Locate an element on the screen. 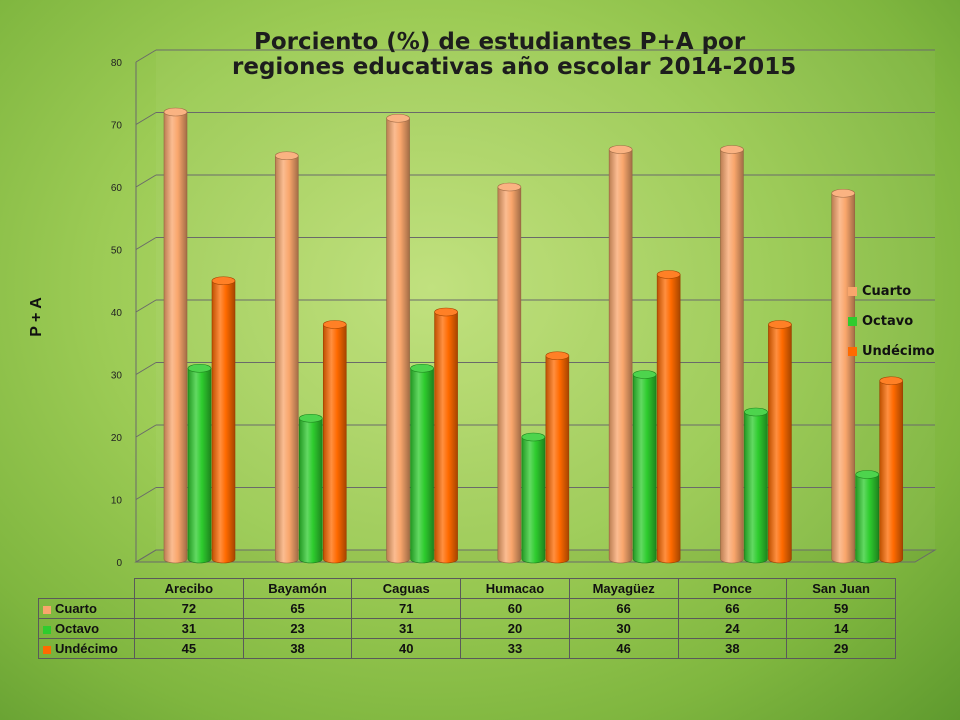  legend: Cuarto Octavo Undécimo is located at coordinates (891, 321).